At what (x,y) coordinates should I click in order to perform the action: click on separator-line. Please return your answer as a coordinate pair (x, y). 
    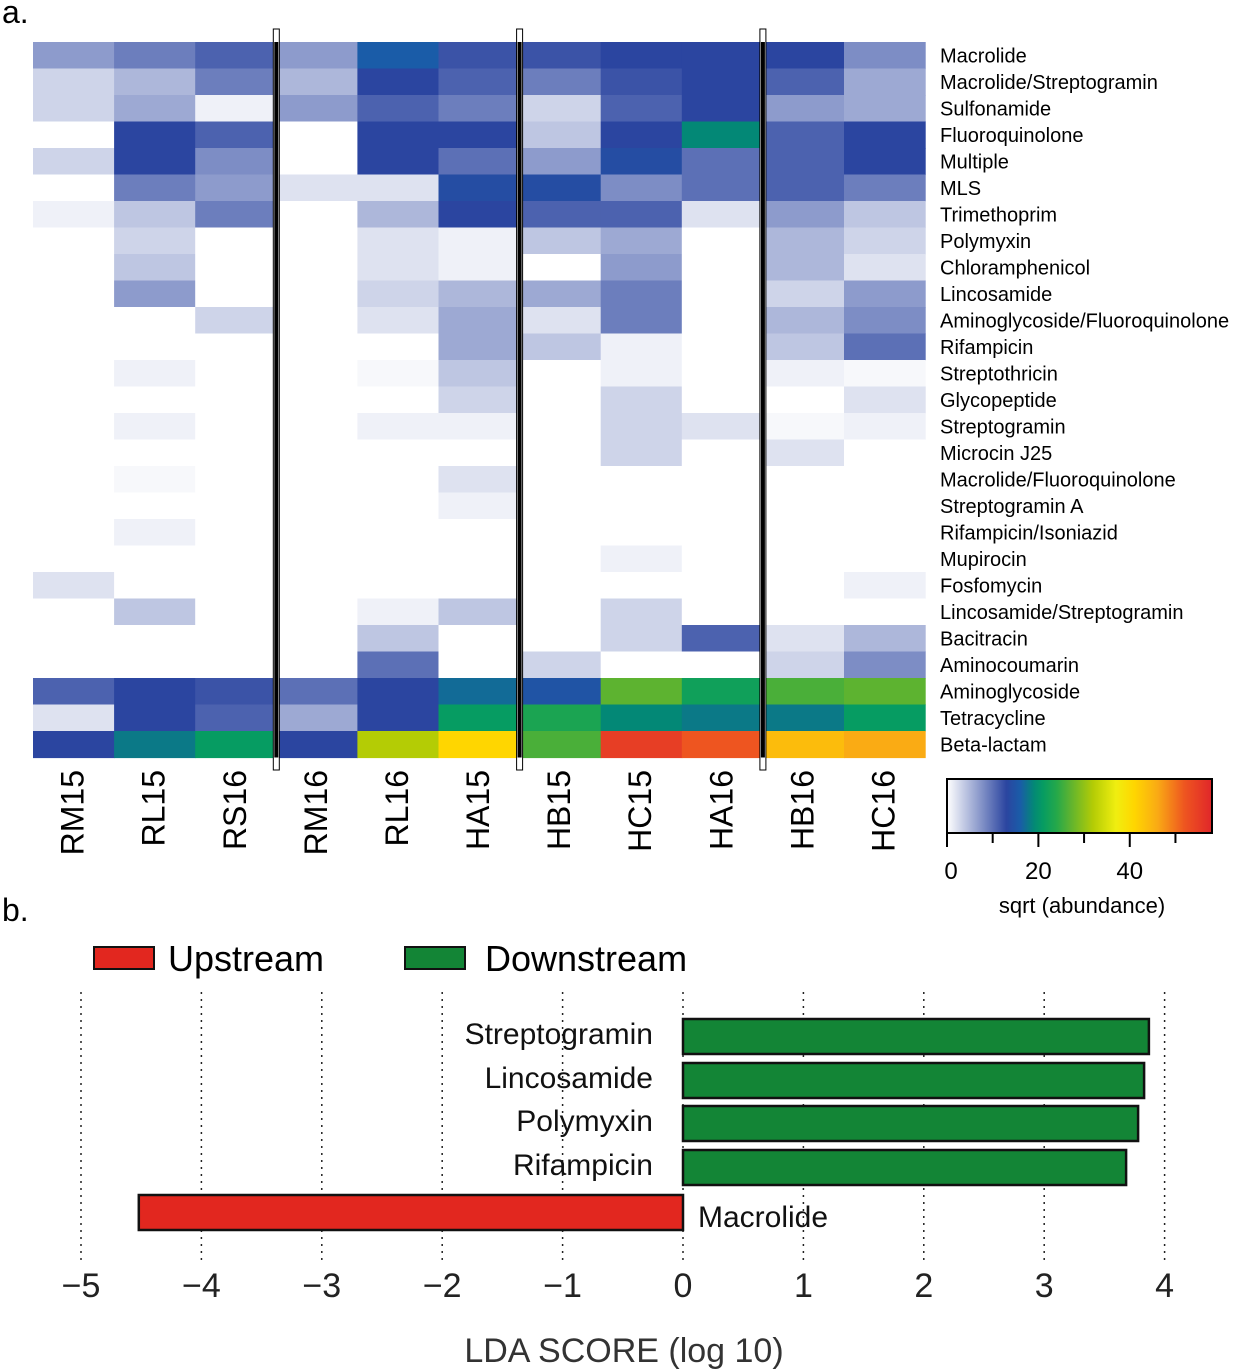
    Looking at the image, I should click on (519, 400).